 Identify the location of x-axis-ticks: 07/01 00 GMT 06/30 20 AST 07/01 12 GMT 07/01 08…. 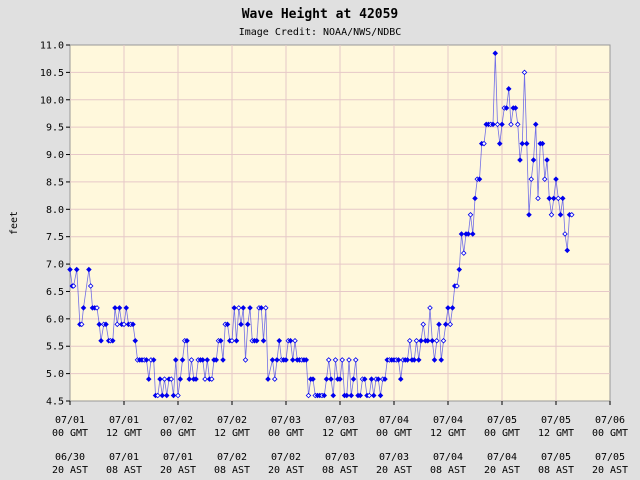
(340, 438).